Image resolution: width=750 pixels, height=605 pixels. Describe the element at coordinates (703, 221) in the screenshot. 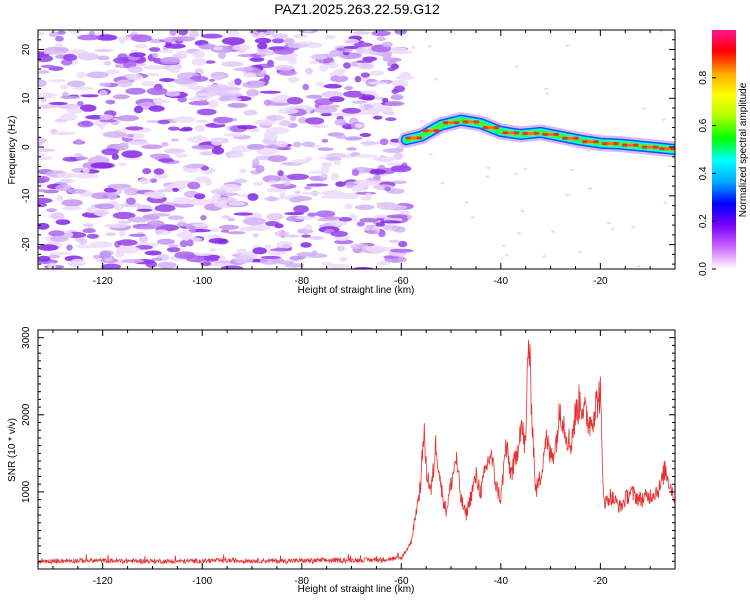

I see `colorbar-tick-label: 0.2` at that location.